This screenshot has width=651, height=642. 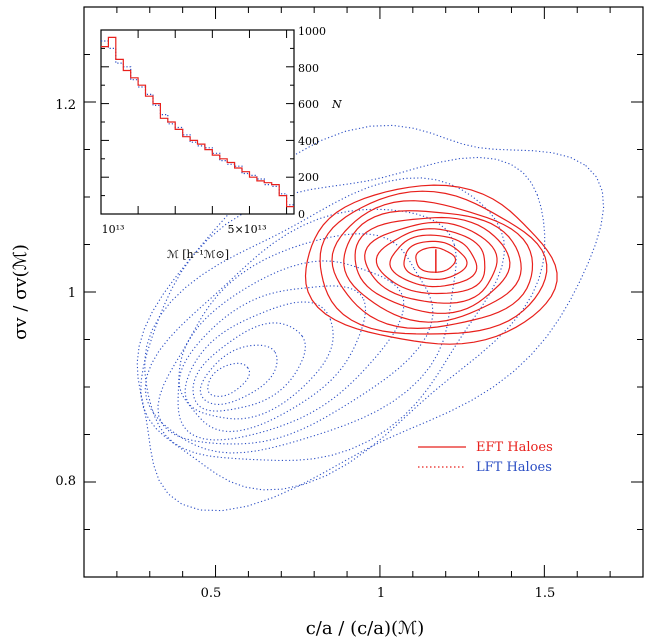 What do you see at coordinates (113, 229) in the screenshot?
I see `inset-x-tick-label: 10¹³` at bounding box center [113, 229].